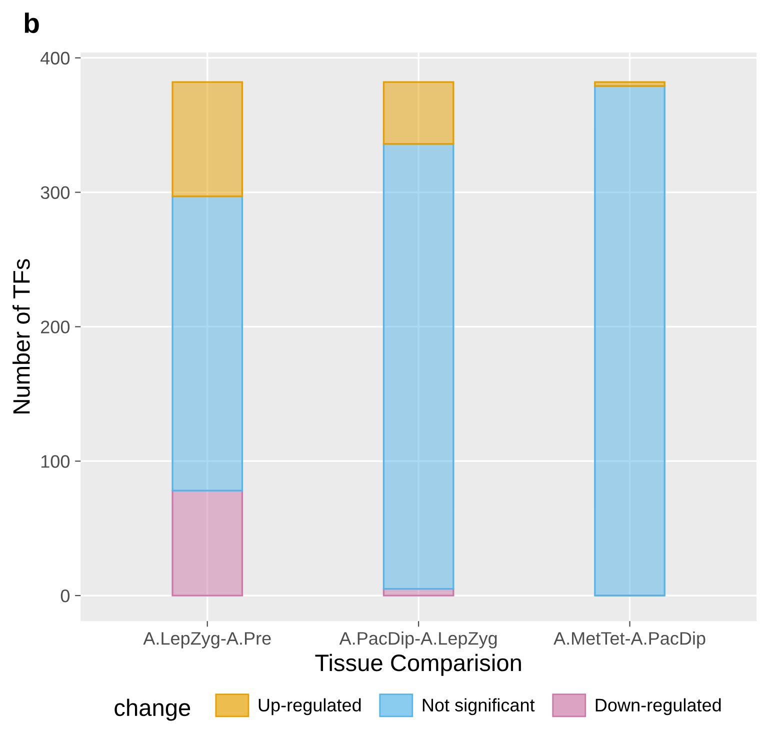 This screenshot has height=729, width=768. What do you see at coordinates (630, 640) in the screenshot?
I see `x-tick-label: A.MetTet-A.PacDip` at bounding box center [630, 640].